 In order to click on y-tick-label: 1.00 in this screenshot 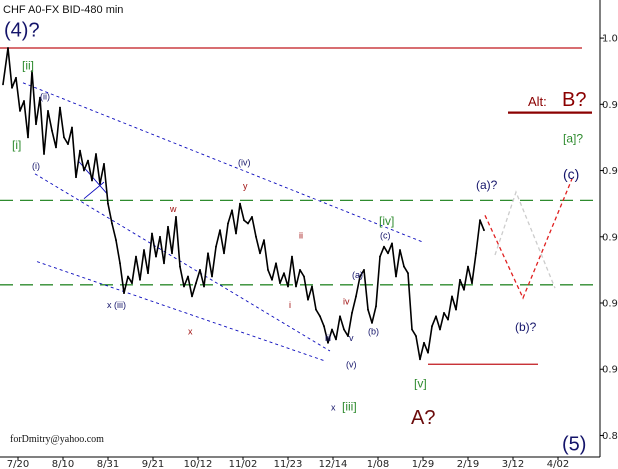, I will do `click(610, 39)`.